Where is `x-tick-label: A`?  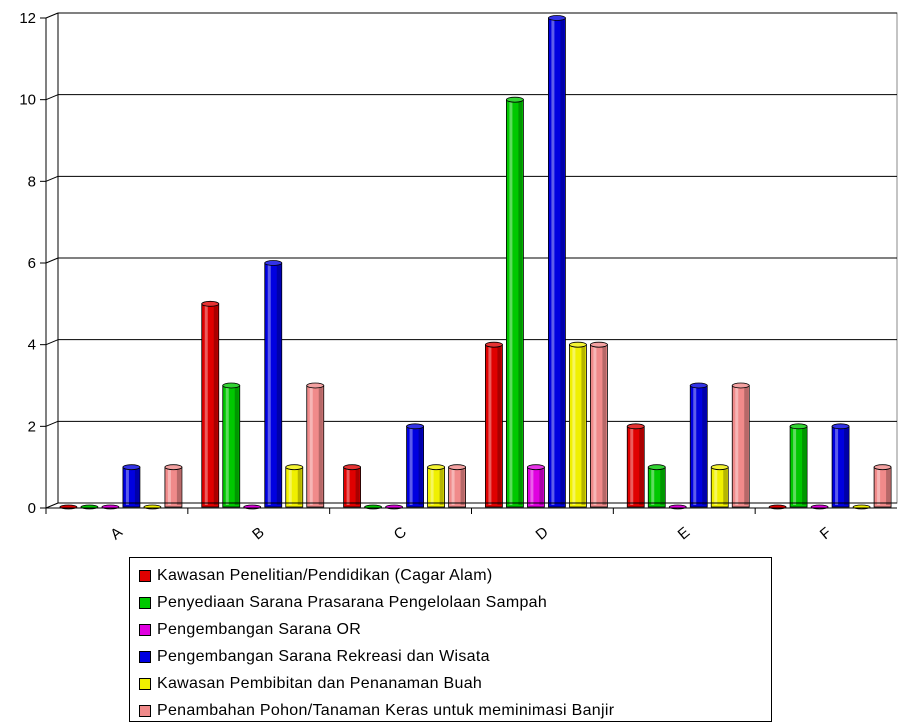 x-tick-label: A is located at coordinates (116, 533).